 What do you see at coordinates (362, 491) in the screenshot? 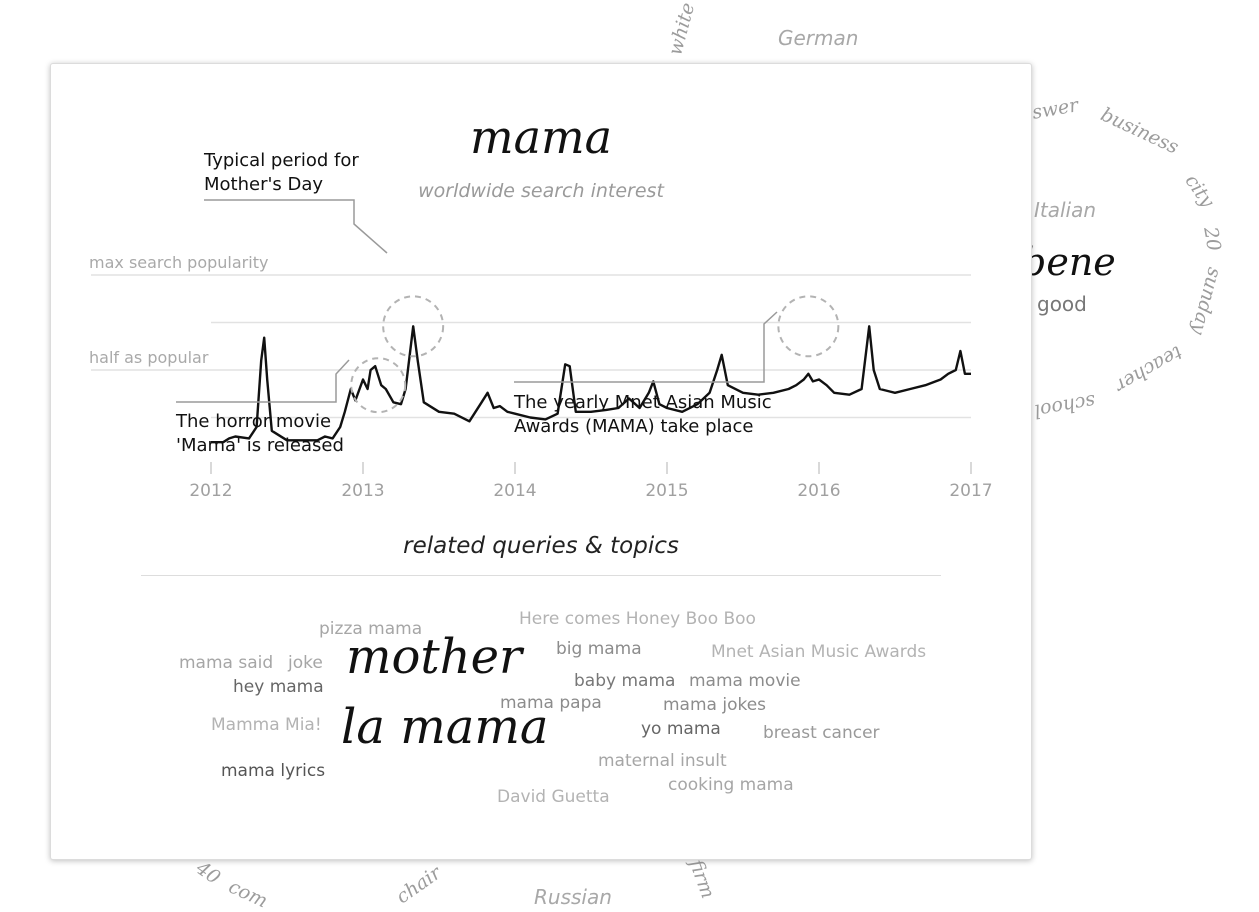
I see `x-tick-label: 2013` at bounding box center [362, 491].